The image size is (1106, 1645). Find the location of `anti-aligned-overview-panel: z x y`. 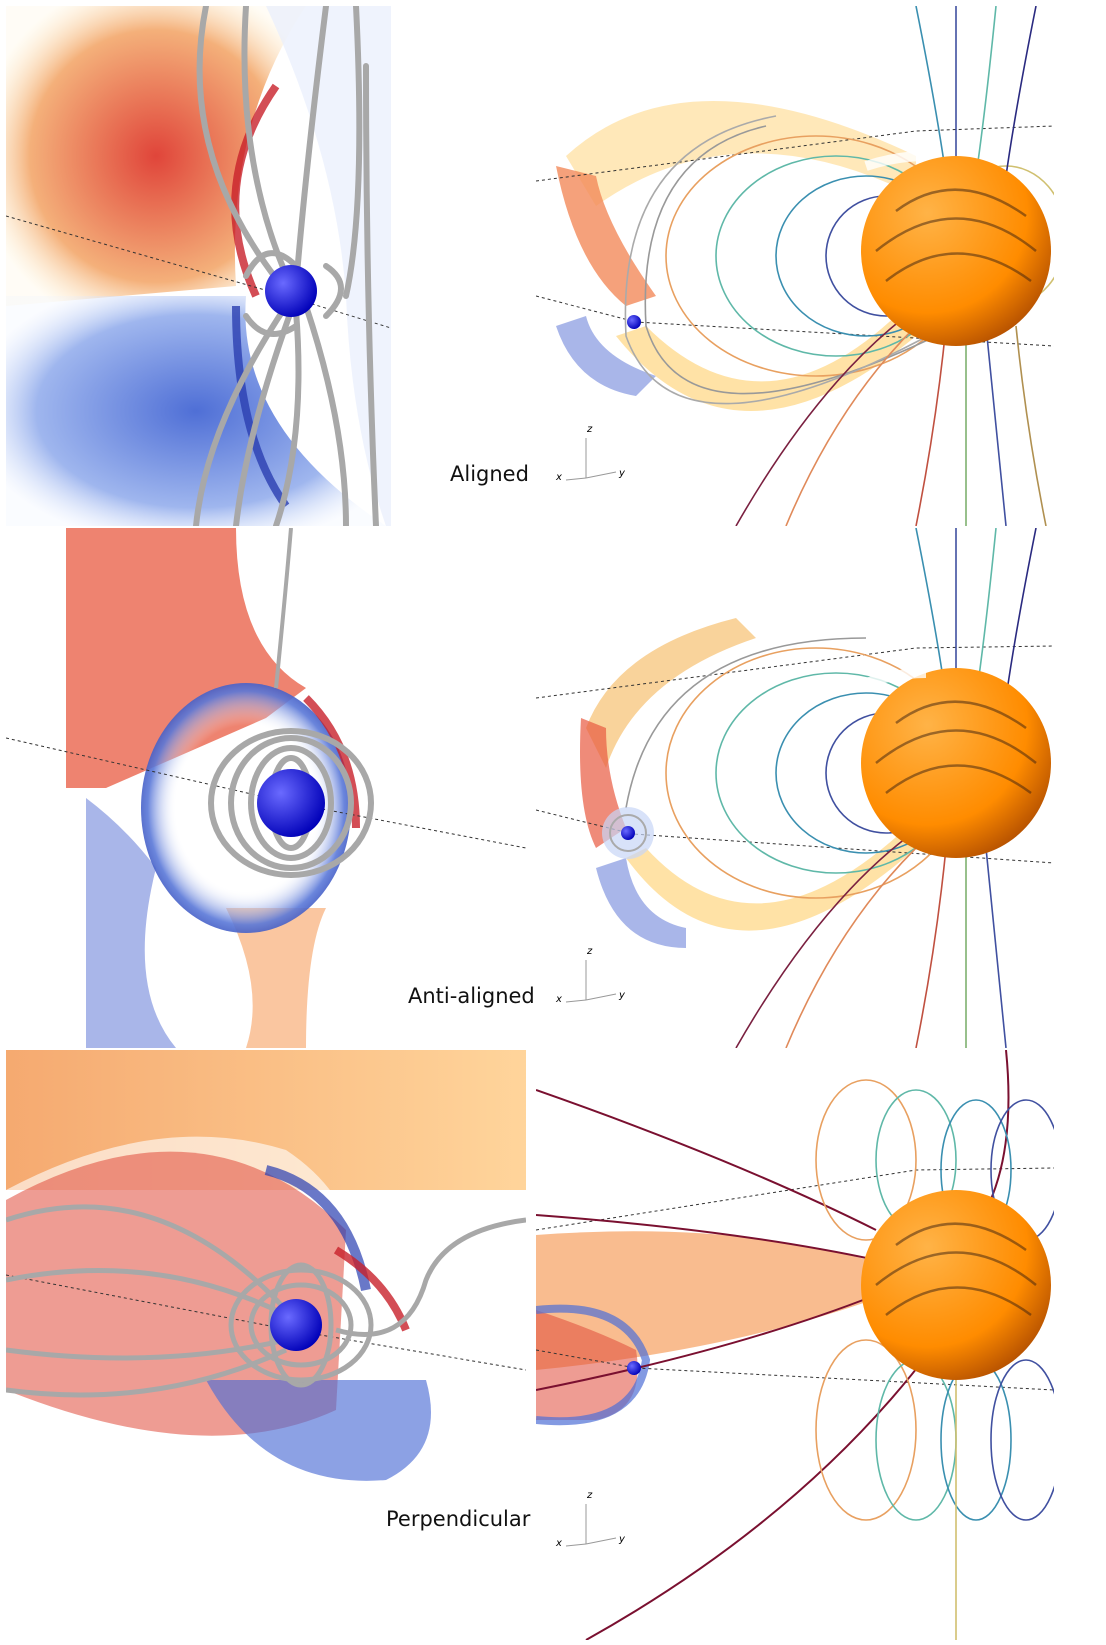

anti-aligned-overview-panel: z x y is located at coordinates (795, 788).